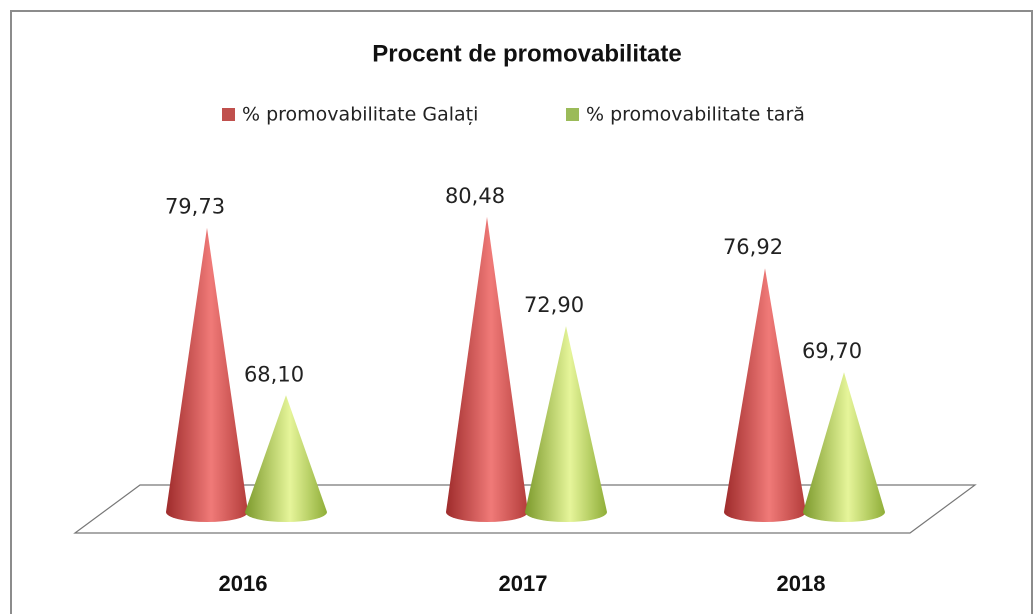  I want to click on legend-label: % promovabilitate tară, so click(695, 115).